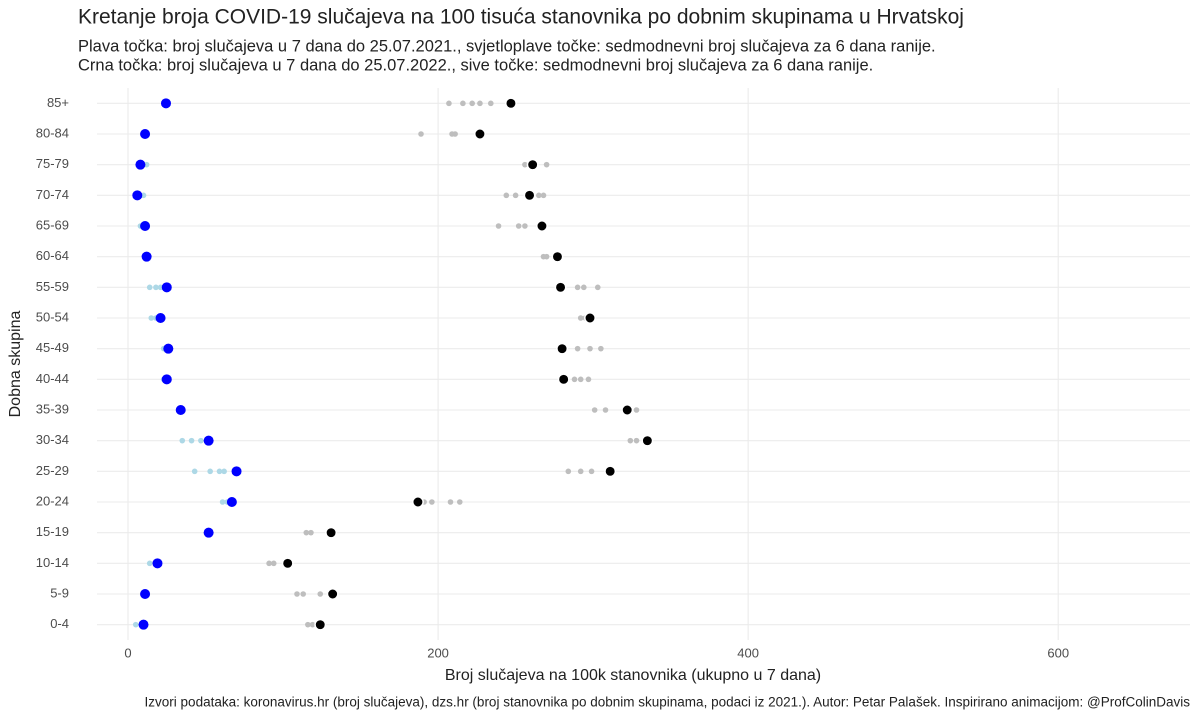 The height and width of the screenshot is (724, 1200). Describe the element at coordinates (52, 408) in the screenshot. I see `y-tick-label: 35-39` at that location.